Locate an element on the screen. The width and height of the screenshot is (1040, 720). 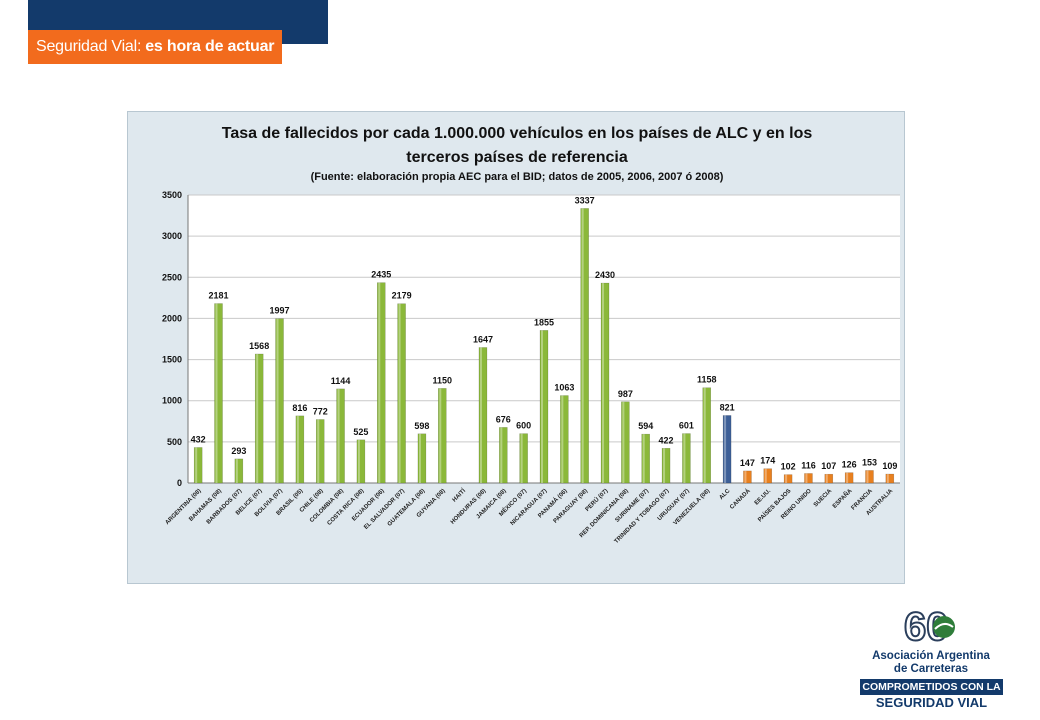
x-tick-label: HONDURAS (08) is located at coordinates (468, 506).